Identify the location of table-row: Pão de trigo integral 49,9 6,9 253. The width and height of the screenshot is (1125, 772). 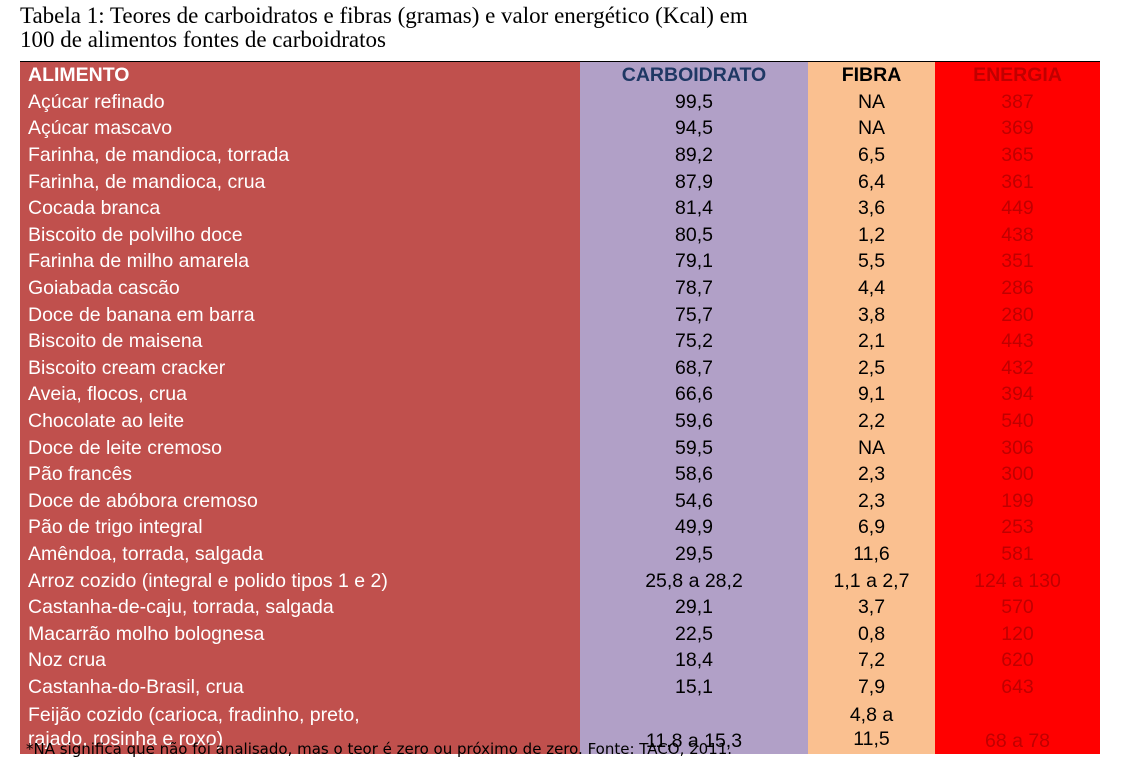
(560, 527).